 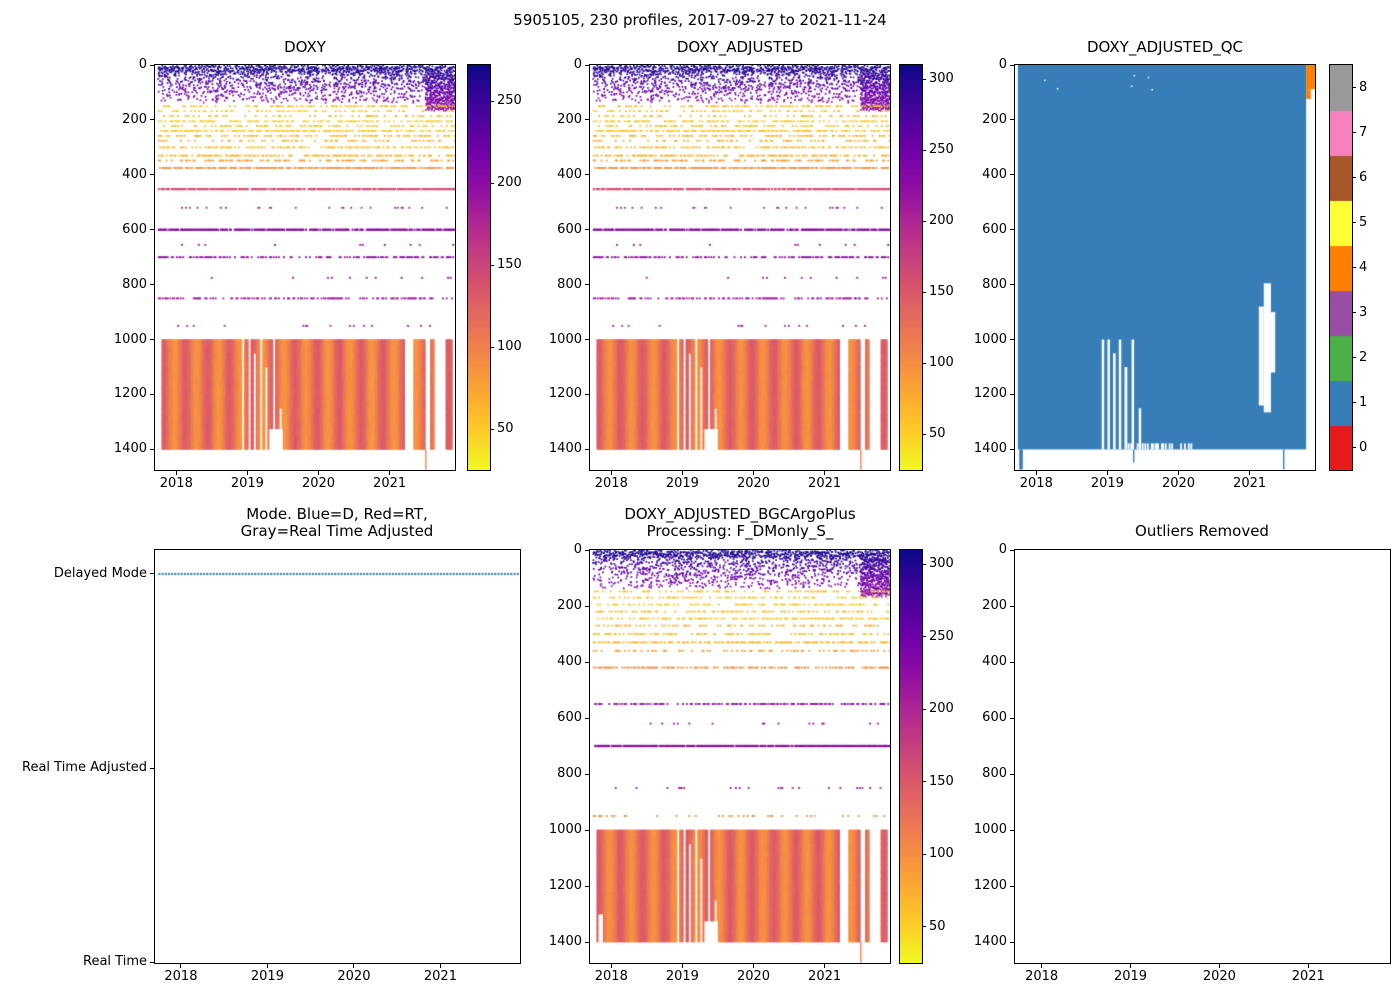 I want to click on outliers-y-tick-label: 1400, so click(x=990, y=941).